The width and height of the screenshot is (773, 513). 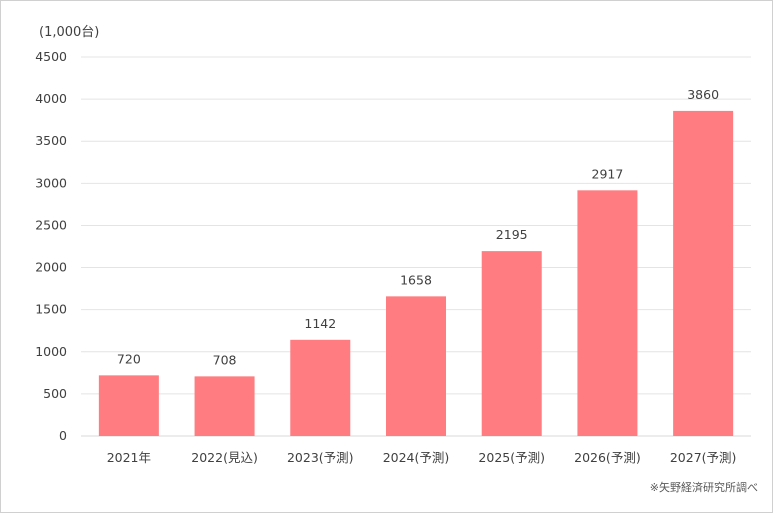 I want to click on data-label: 1142, so click(x=320, y=323).